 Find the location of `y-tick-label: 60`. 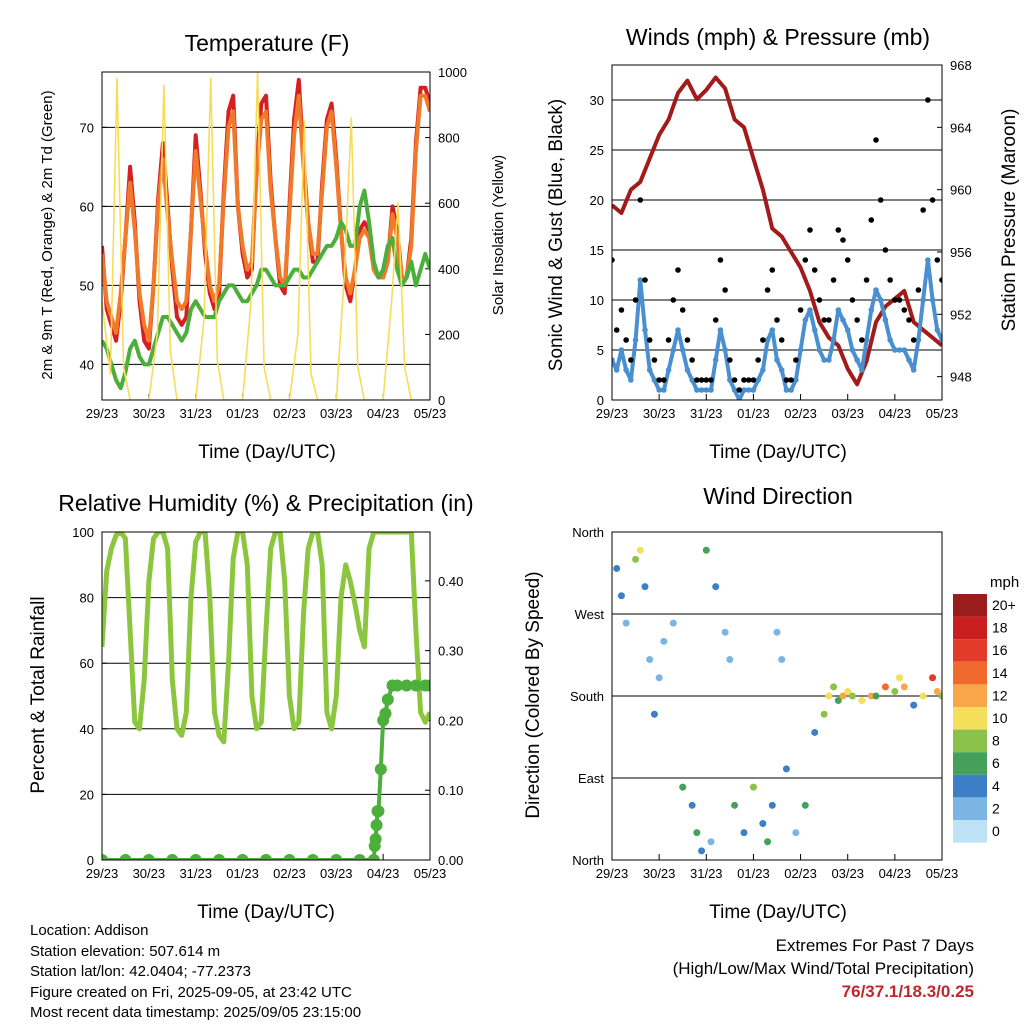

y-tick-label: 60 is located at coordinates (87, 206).